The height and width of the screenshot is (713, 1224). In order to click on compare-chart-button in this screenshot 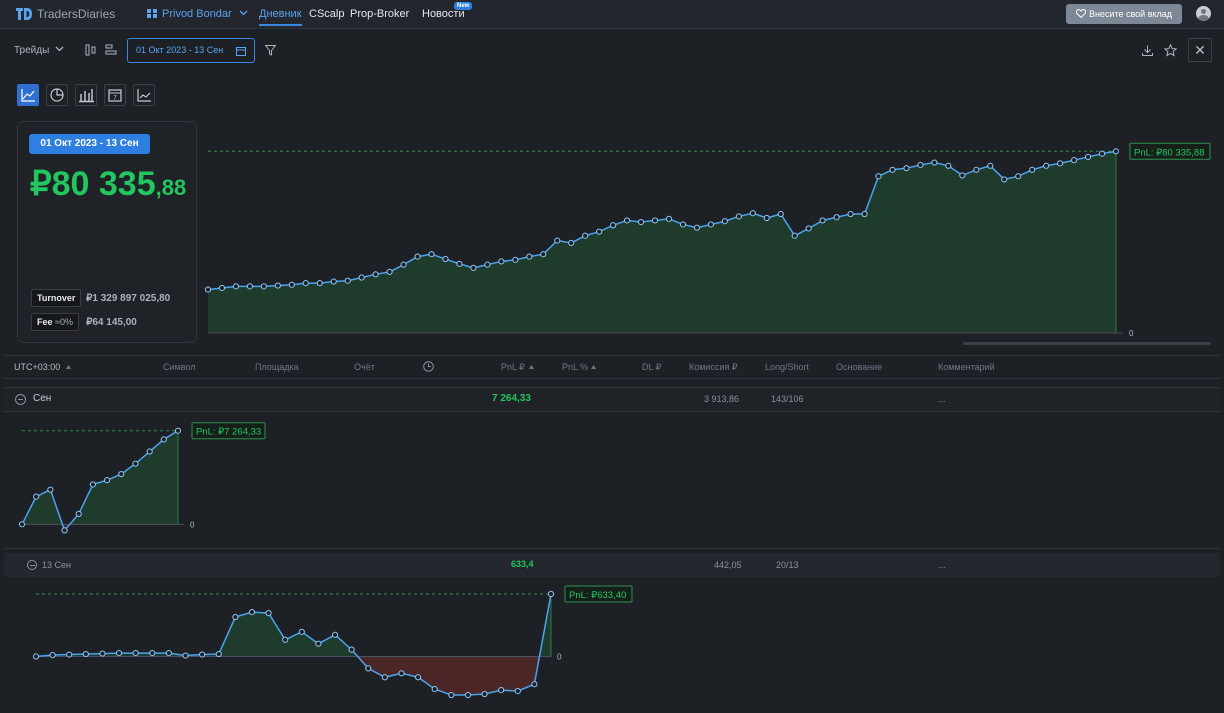, I will do `click(144, 95)`.